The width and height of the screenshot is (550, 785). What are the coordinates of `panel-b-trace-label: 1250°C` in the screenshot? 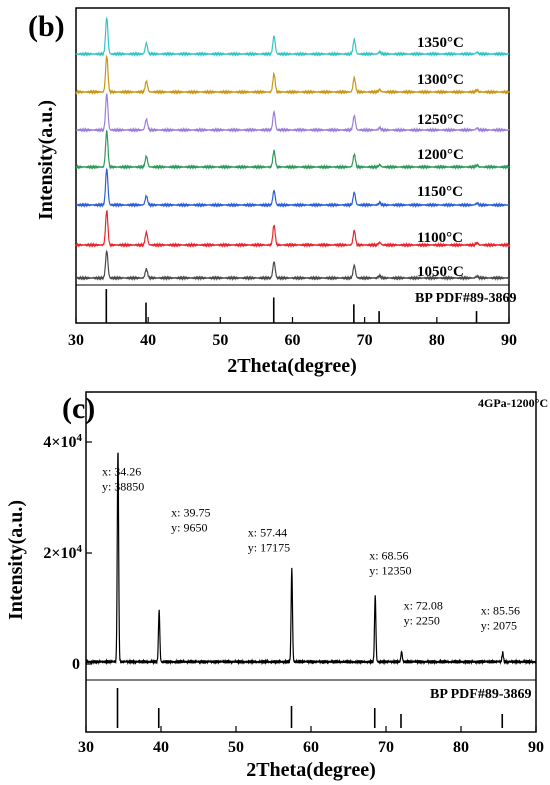 It's located at (440, 120).